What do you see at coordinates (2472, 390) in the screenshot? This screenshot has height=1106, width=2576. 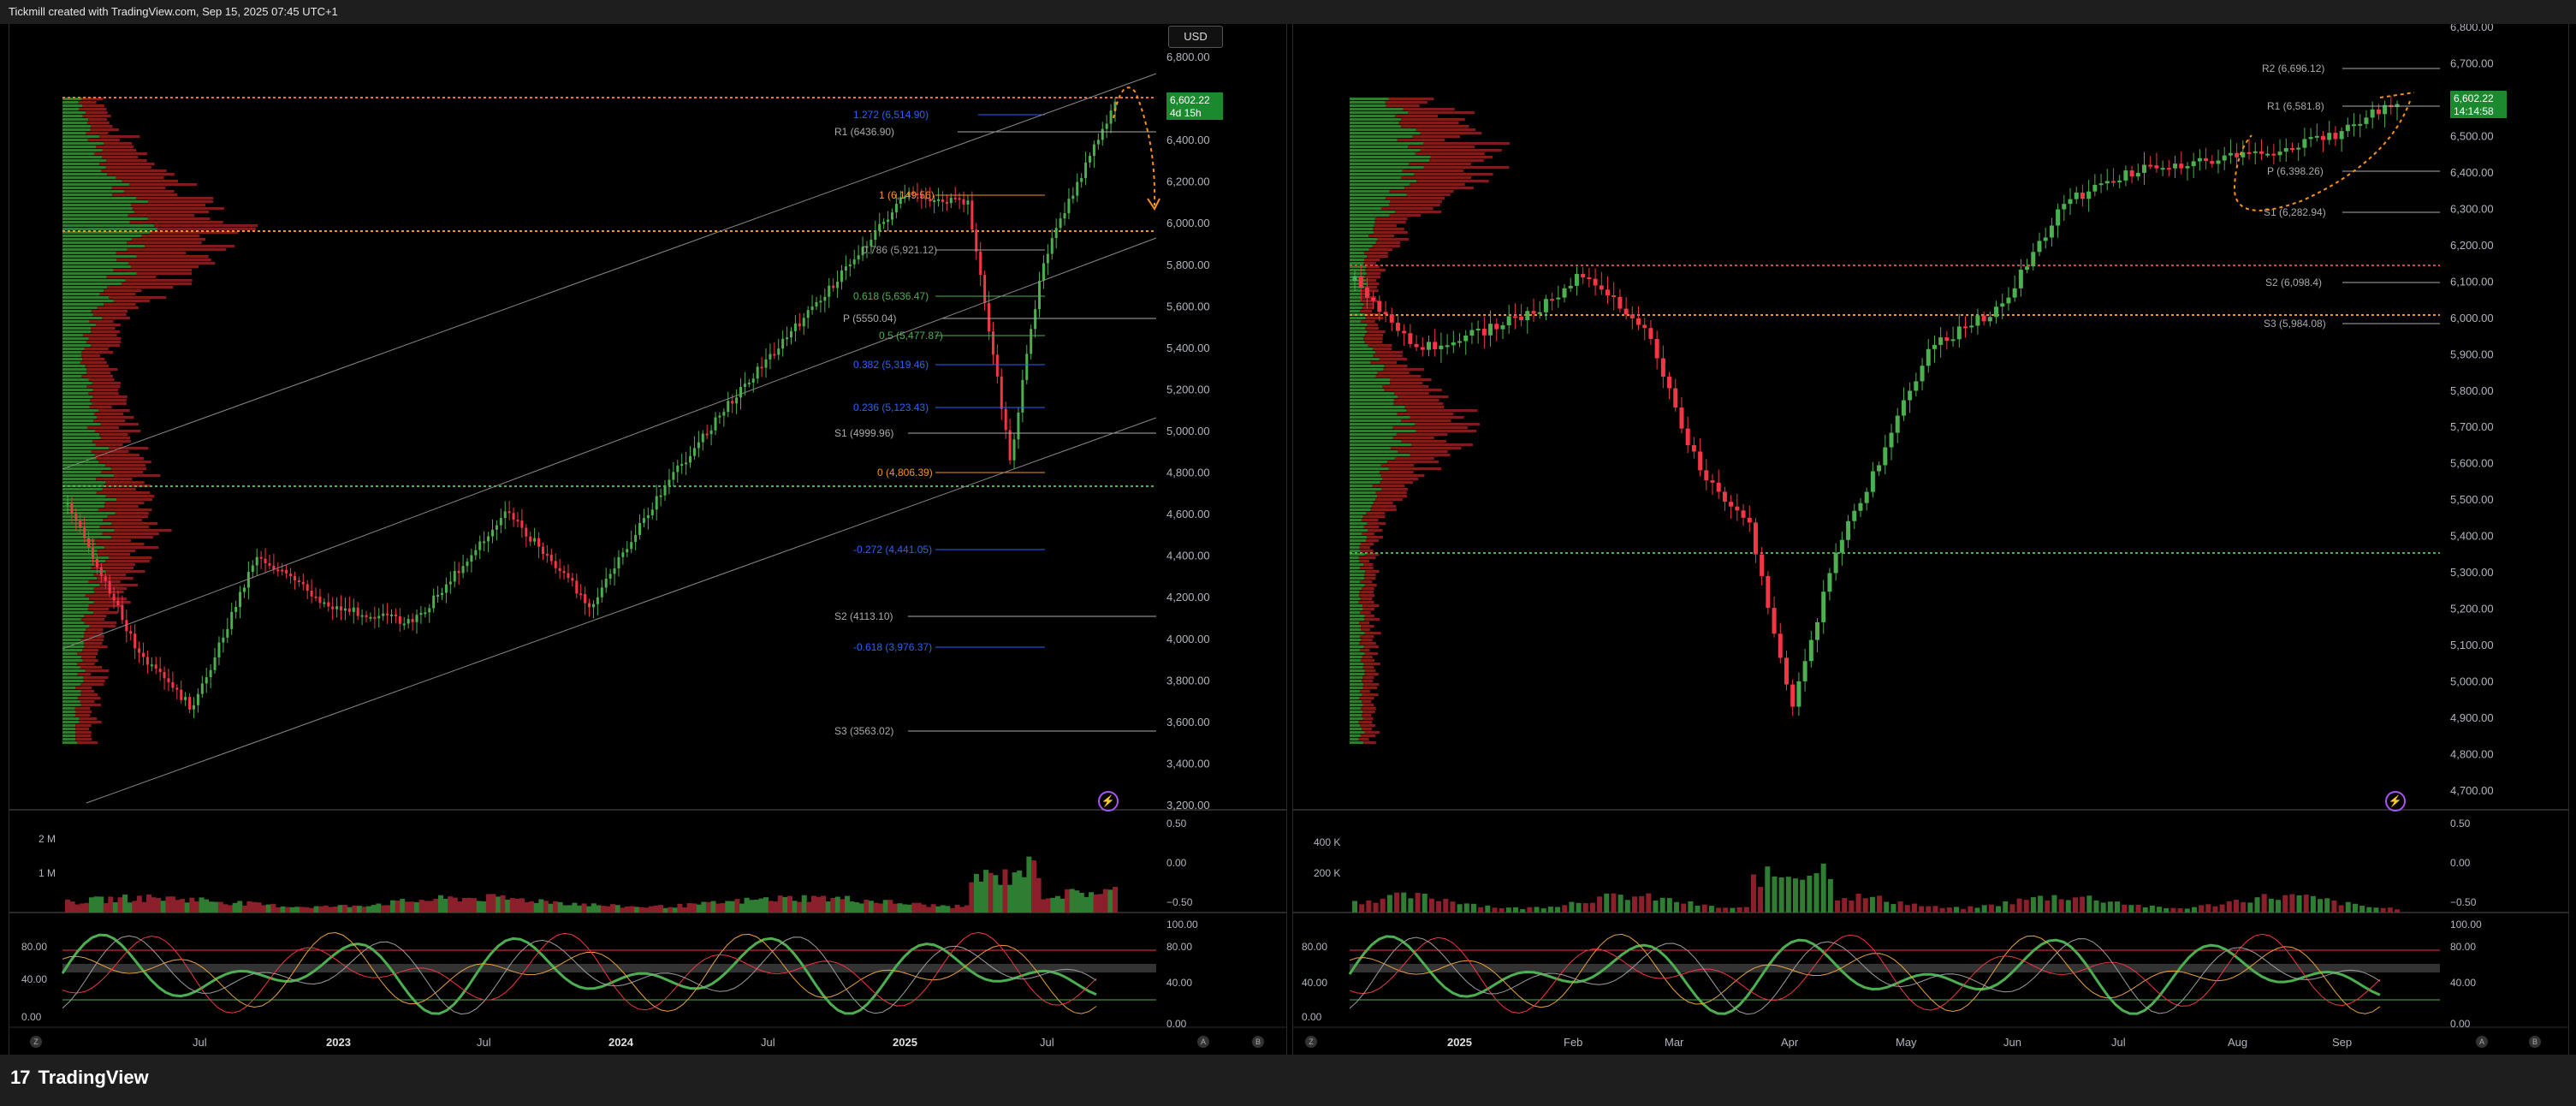 I see `price-axis-label: 5,800.00` at bounding box center [2472, 390].